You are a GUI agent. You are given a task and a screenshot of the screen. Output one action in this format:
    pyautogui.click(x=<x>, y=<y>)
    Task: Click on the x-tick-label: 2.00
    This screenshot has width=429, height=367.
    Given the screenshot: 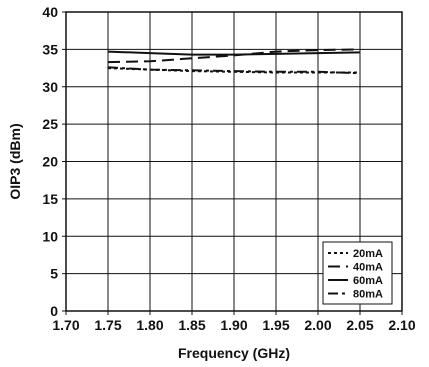 What is the action you would take?
    pyautogui.click(x=317, y=325)
    